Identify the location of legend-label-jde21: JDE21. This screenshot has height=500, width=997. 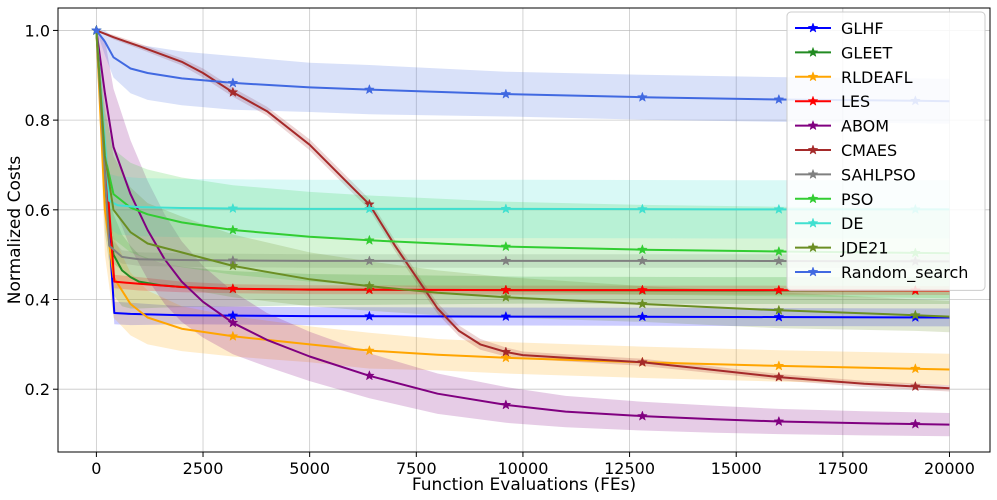
(864, 248).